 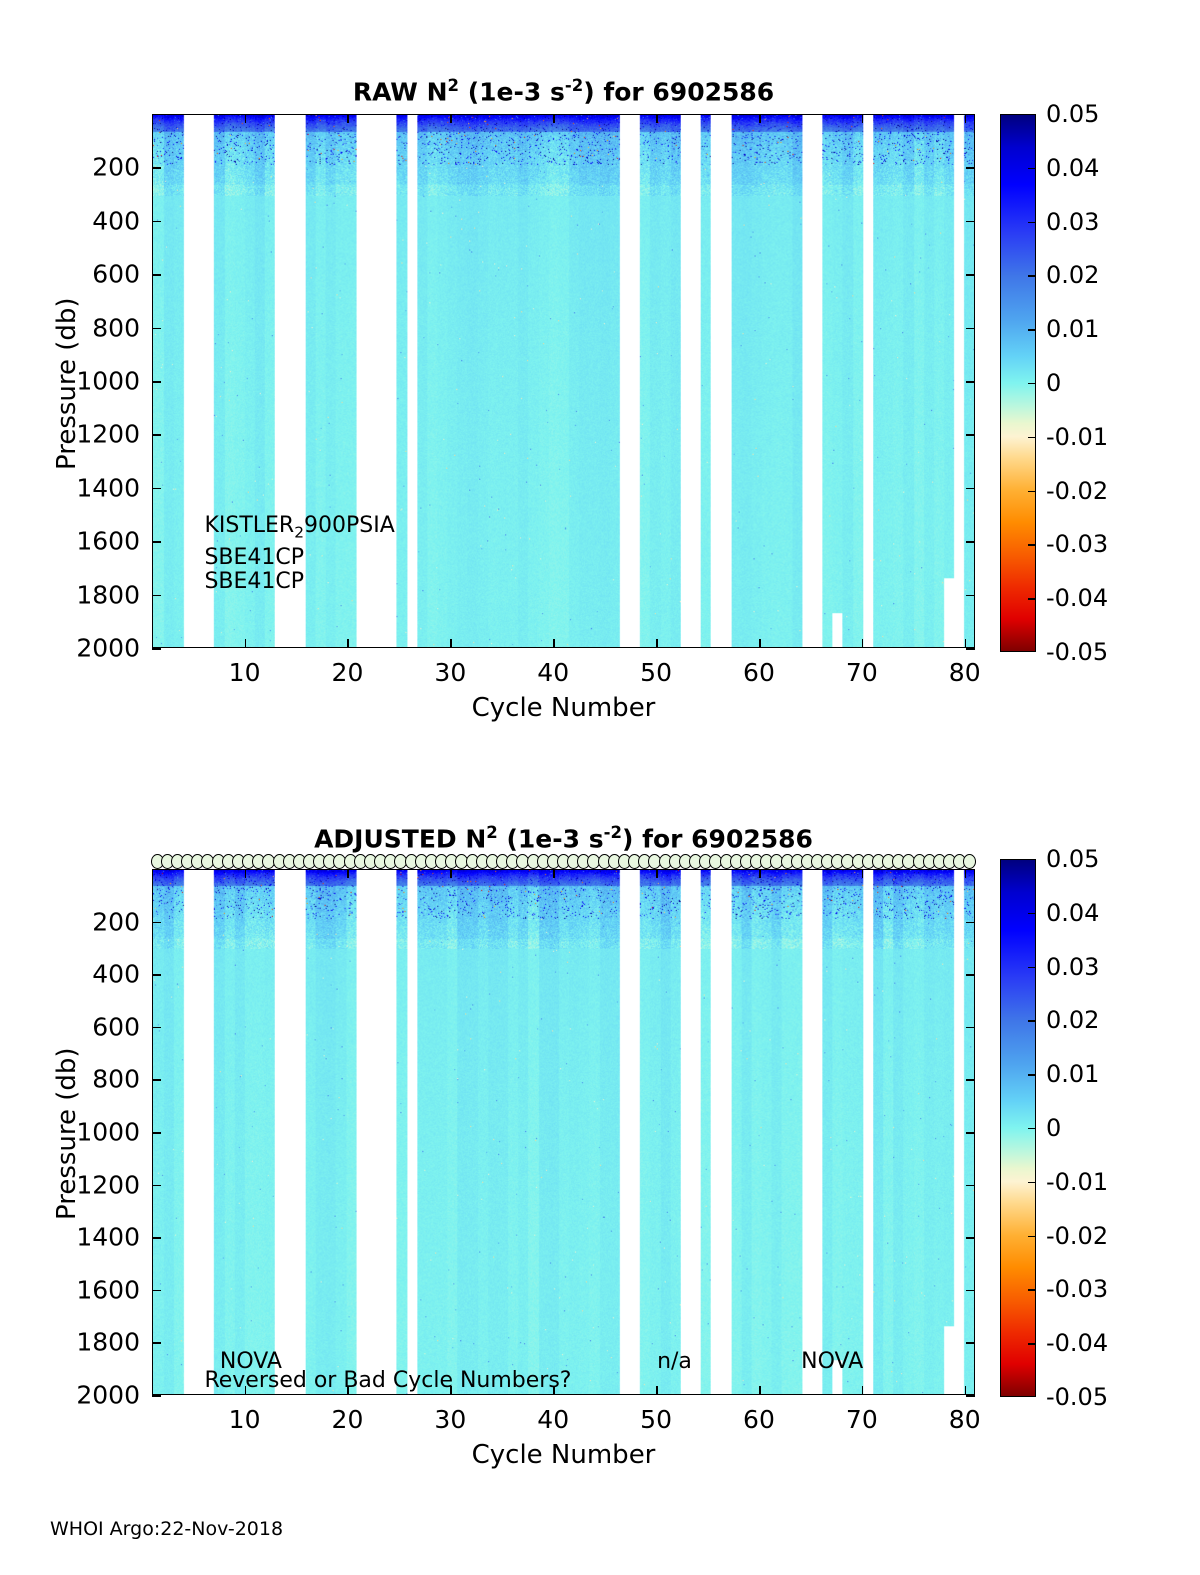 What do you see at coordinates (1073, 1020) in the screenshot?
I see `colorbar-tick-label: 0.02` at bounding box center [1073, 1020].